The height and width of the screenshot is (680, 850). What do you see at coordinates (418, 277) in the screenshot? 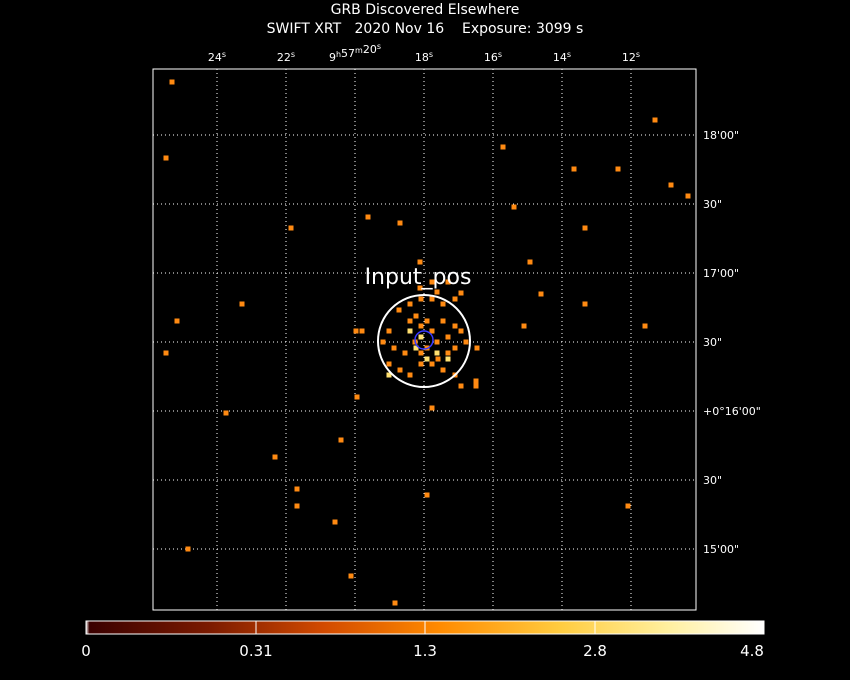
I see `source-label: Input_pos` at bounding box center [418, 277].